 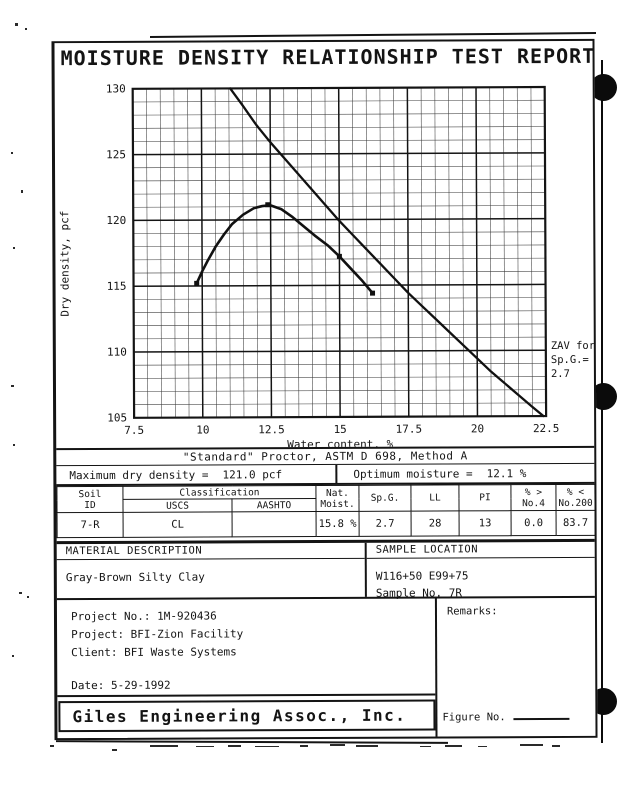 What do you see at coordinates (572, 346) in the screenshot?
I see `zav-annotation: ZAV for` at bounding box center [572, 346].